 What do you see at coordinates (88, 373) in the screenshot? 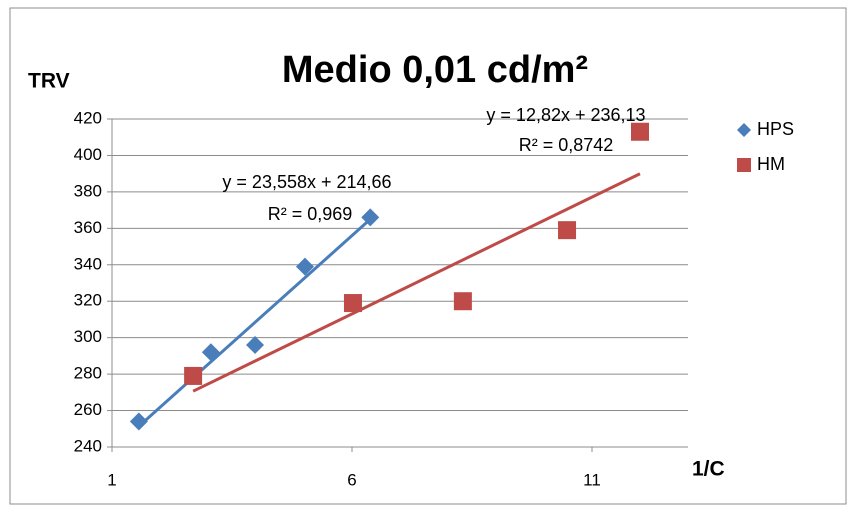
I see `y-tick-label: 280` at bounding box center [88, 373].